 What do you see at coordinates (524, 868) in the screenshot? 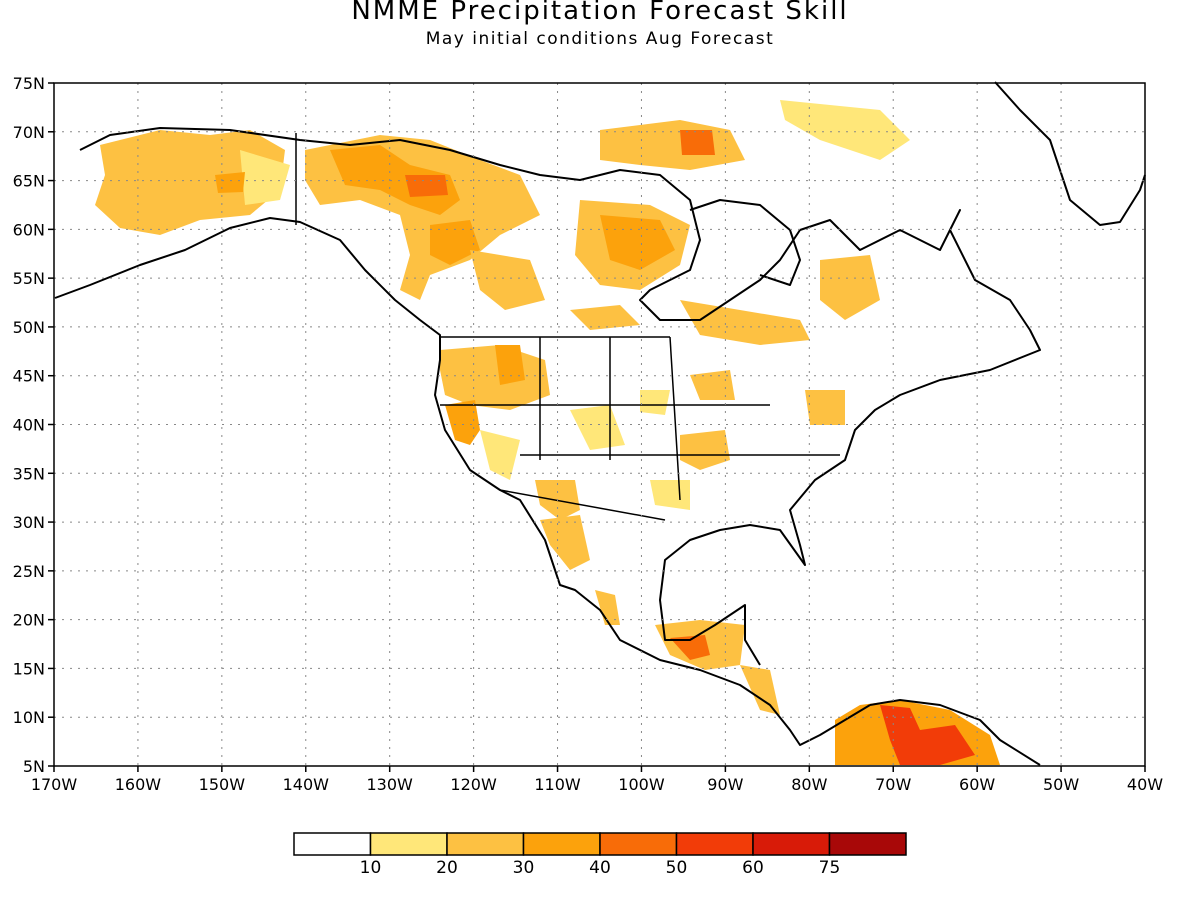
I see `colorbar-label: 30` at bounding box center [524, 868].